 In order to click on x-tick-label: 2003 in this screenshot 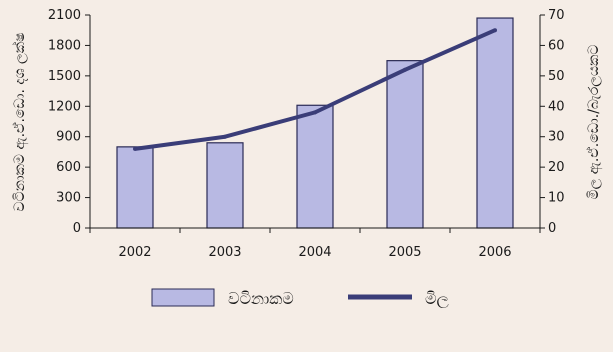, I will do `click(224, 252)`.